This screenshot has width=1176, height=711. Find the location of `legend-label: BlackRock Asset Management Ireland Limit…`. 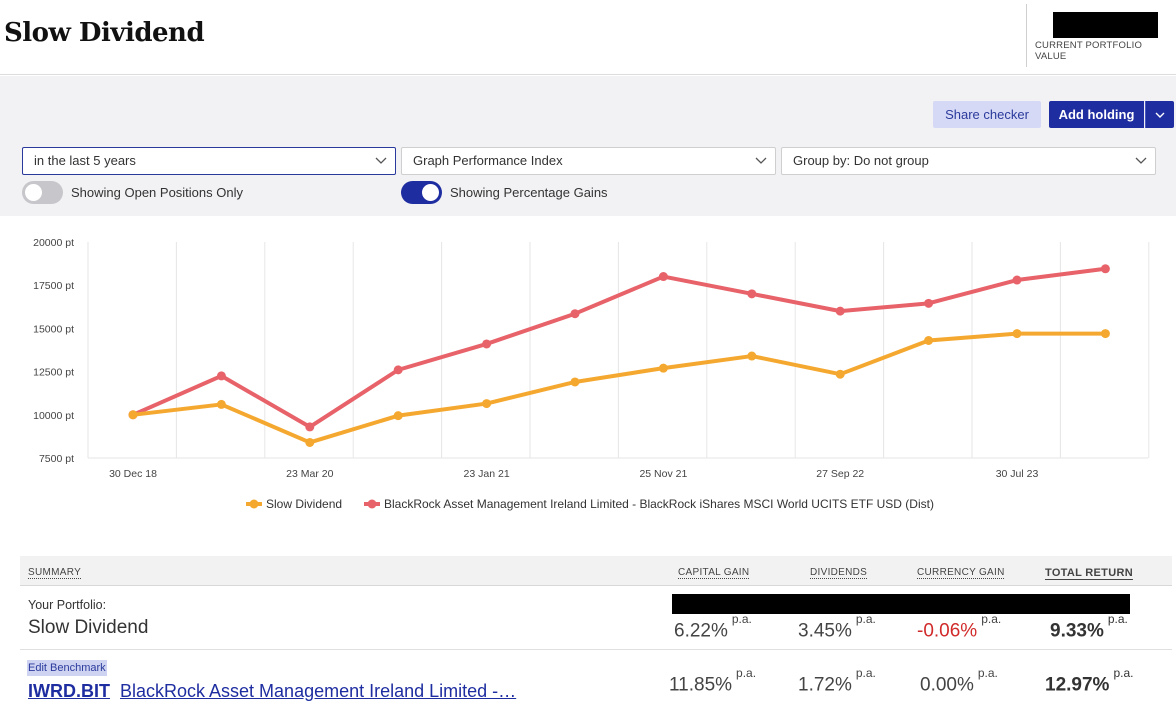

legend-label: BlackRock Asset Management Ireland Limit… is located at coordinates (659, 504).